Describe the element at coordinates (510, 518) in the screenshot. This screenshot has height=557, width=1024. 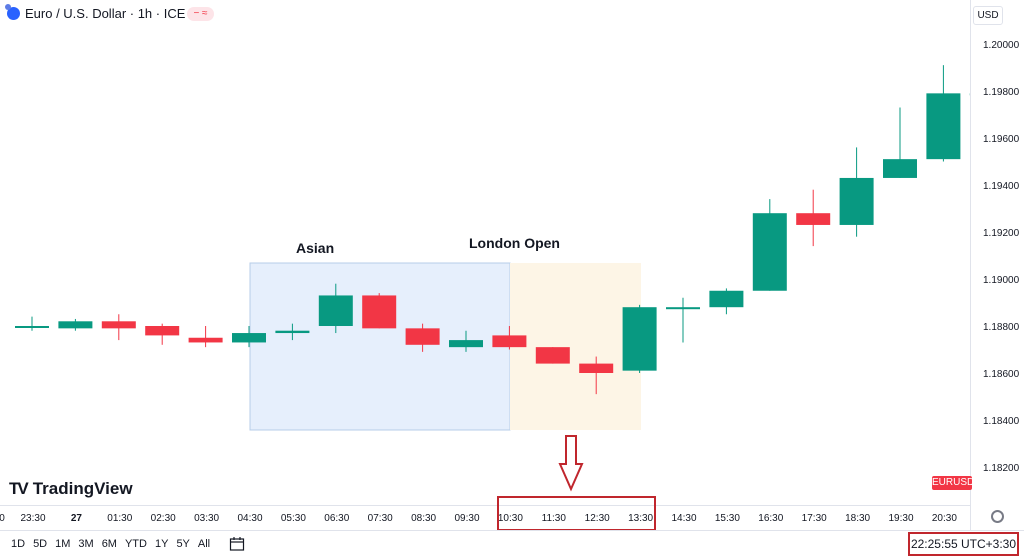
I see `time-tick-label: 10:30` at that location.